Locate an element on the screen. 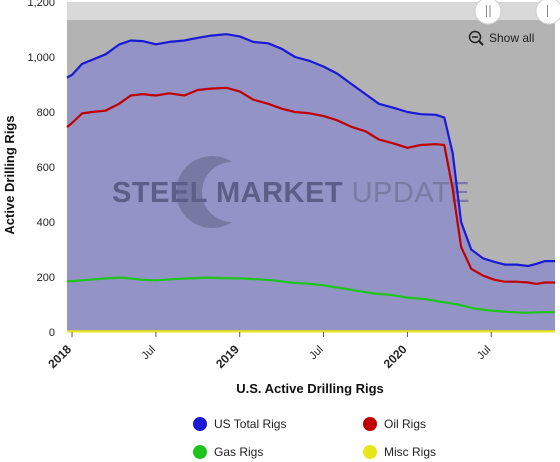 The width and height of the screenshot is (560, 462). show-all-label: Show all is located at coordinates (511, 38).